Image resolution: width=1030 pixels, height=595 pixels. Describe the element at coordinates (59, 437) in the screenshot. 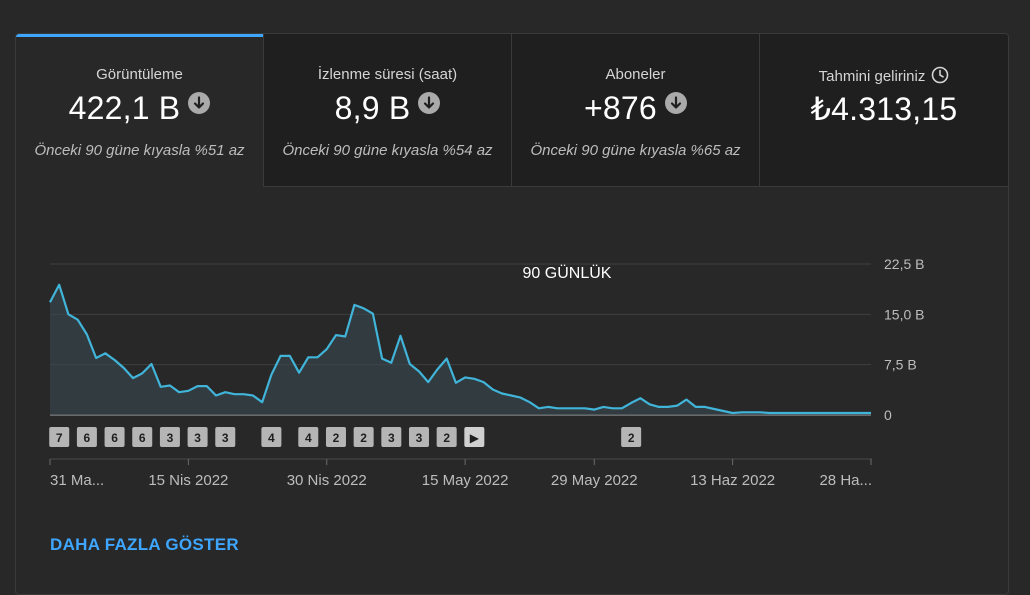

I see `video-badge: 7` at that location.